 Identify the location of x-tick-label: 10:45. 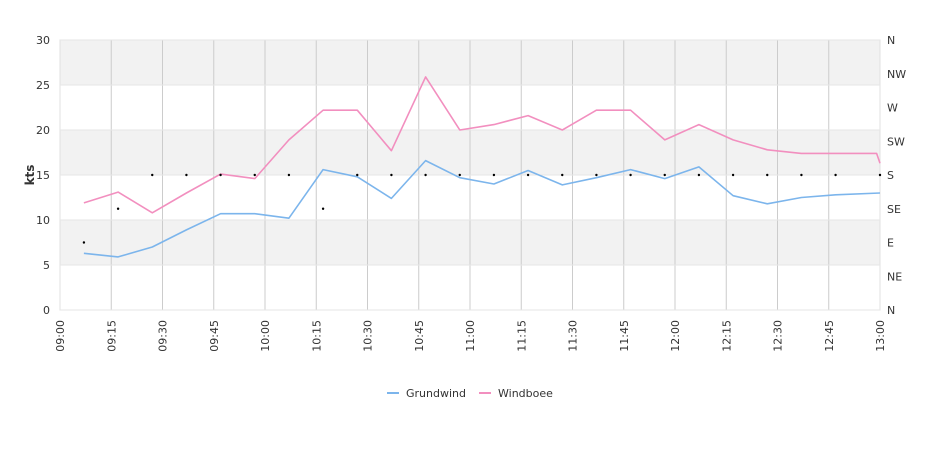
(419, 336).